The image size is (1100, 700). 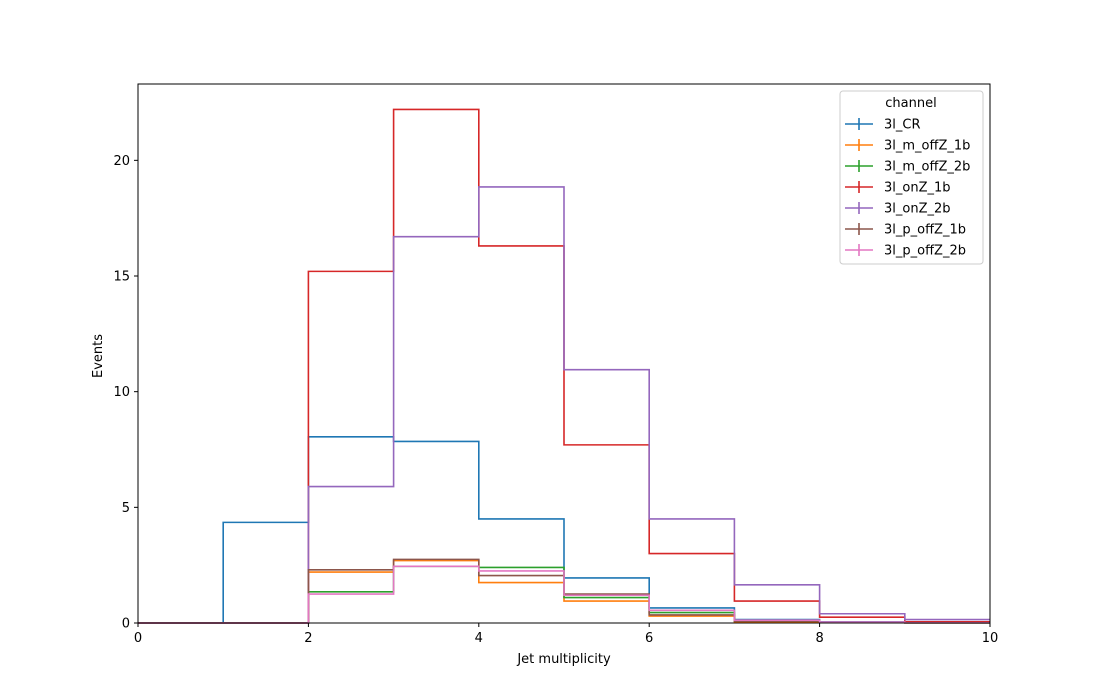 What do you see at coordinates (910, 103) in the screenshot?
I see `legend-title: channel` at bounding box center [910, 103].